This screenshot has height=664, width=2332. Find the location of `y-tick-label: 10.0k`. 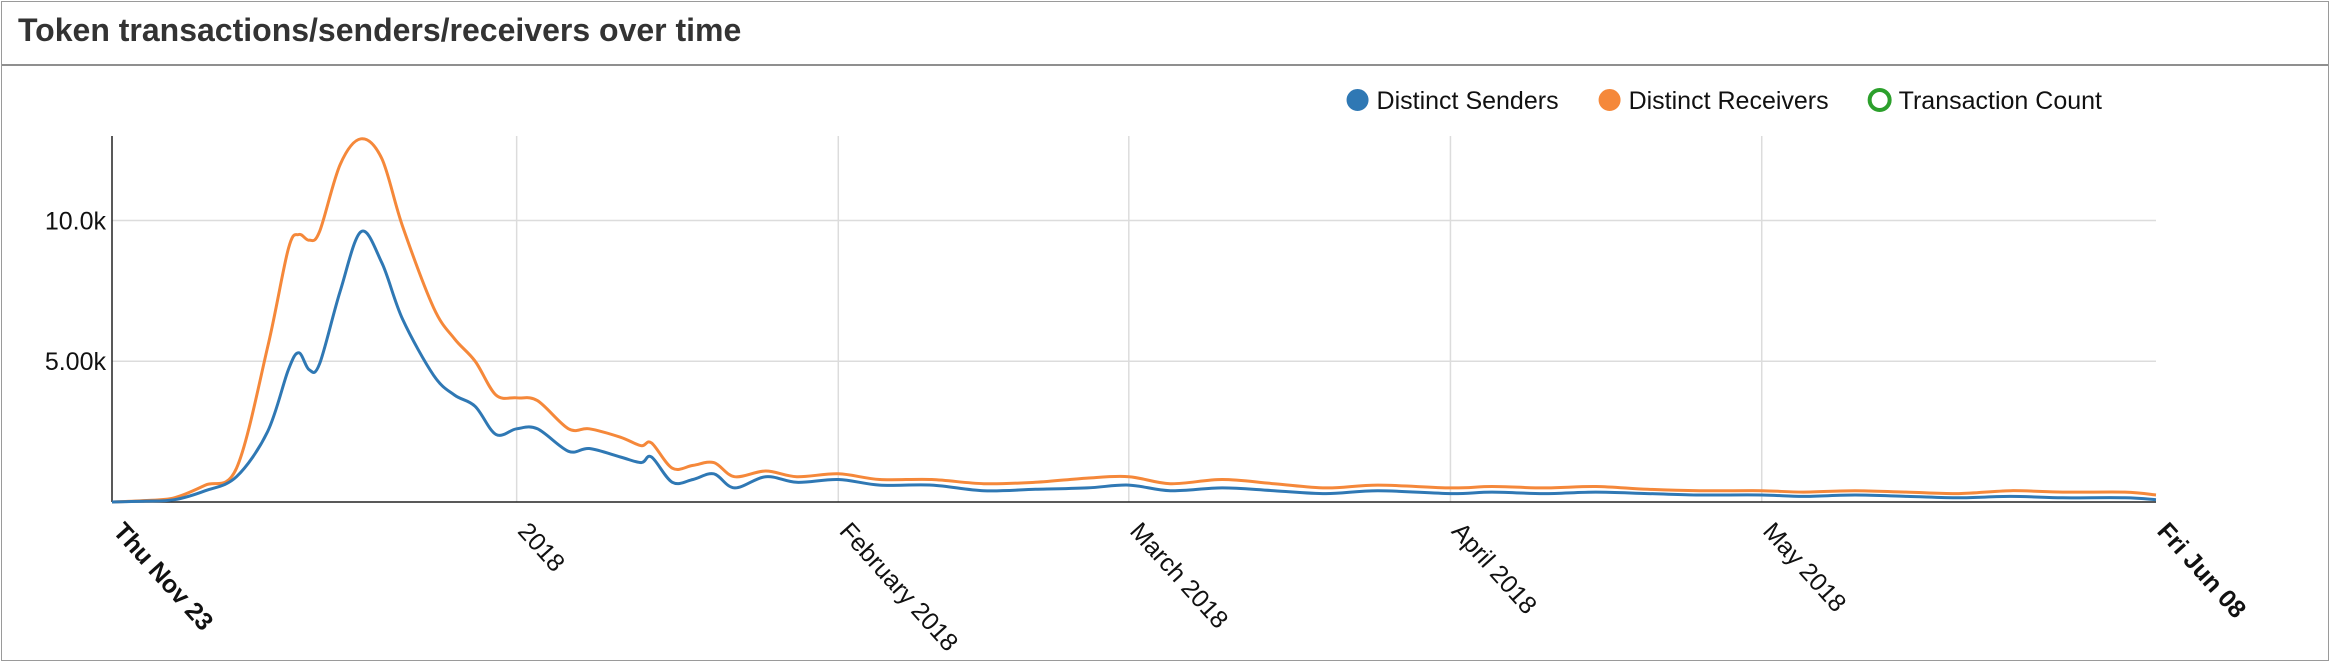

y-tick-label: 10.0k is located at coordinates (76, 221).